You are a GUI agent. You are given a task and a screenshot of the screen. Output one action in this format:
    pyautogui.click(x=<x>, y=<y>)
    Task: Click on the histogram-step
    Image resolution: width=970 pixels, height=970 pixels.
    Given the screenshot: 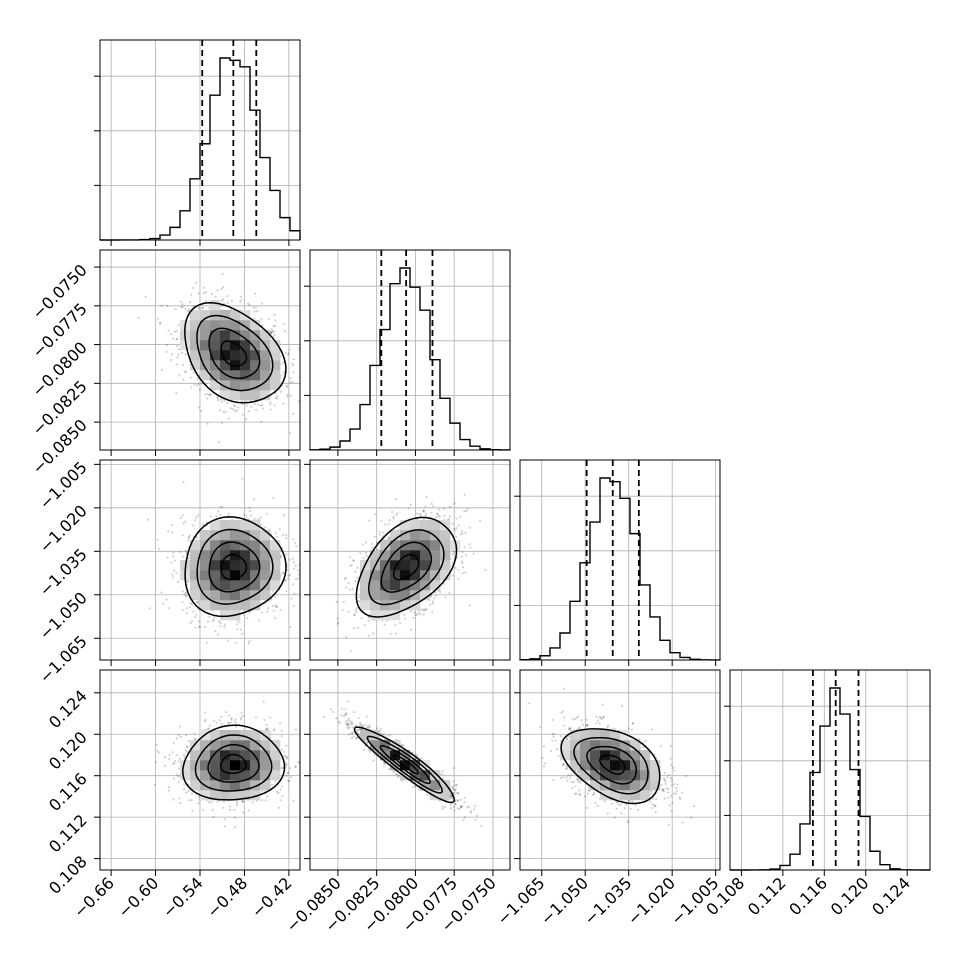 What is the action you would take?
    pyautogui.click(x=830, y=779)
    